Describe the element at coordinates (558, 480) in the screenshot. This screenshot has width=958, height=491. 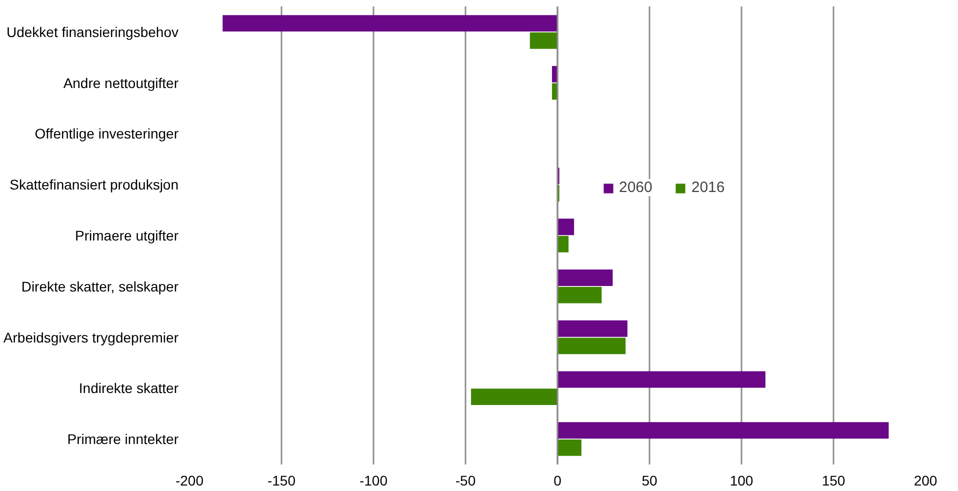
I see `x-tick-label: 0` at that location.